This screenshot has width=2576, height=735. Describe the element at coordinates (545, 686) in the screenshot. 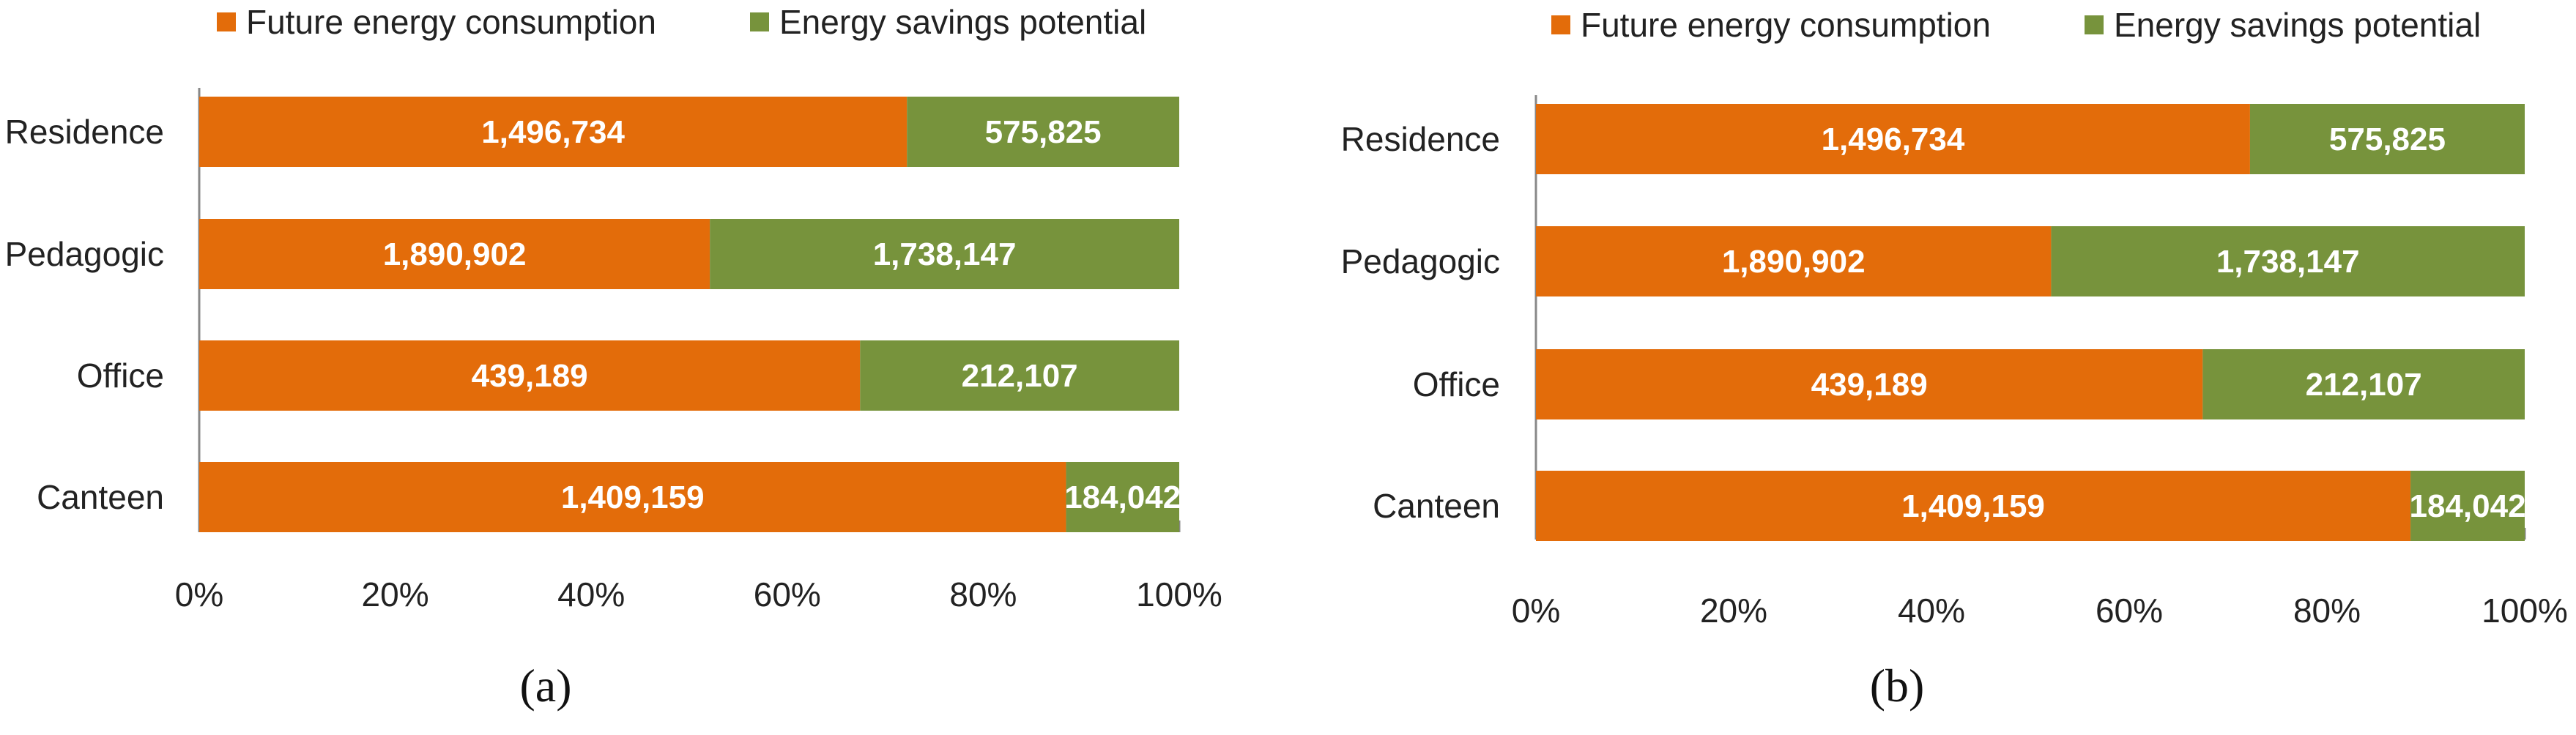

I see `panel-label: (a)` at that location.